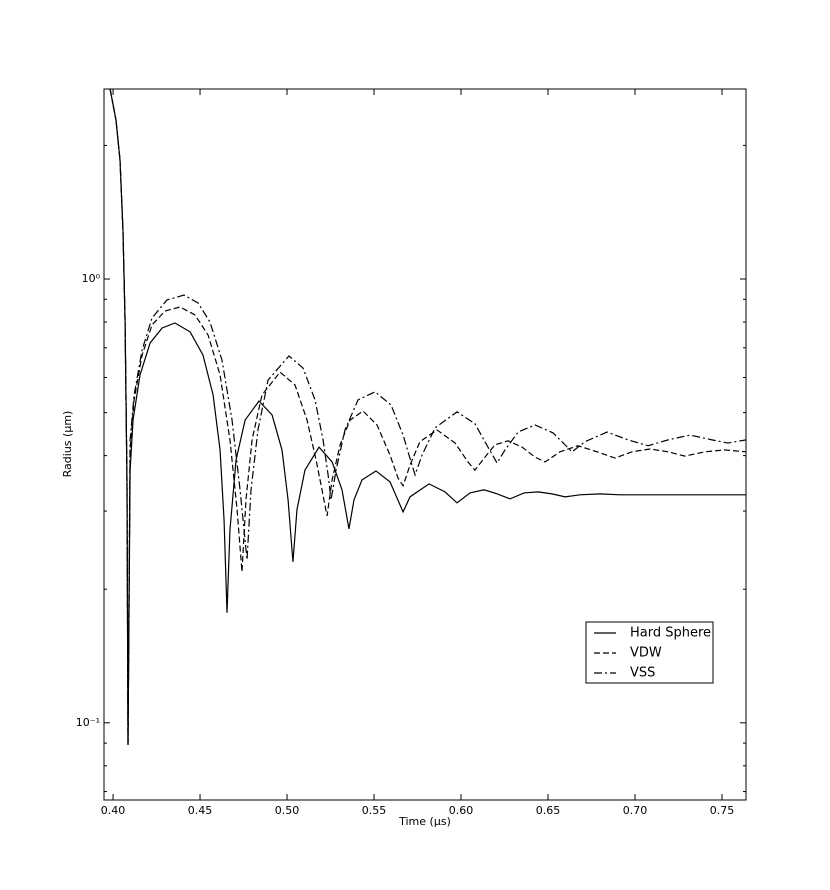  What do you see at coordinates (67, 444) in the screenshot?
I see `y-axis-label: Radius (µm)` at bounding box center [67, 444].